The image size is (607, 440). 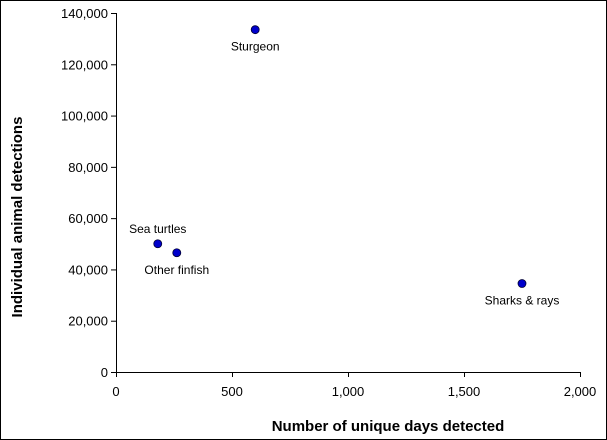 I want to click on data-point-label: Sharks & rays, so click(x=522, y=301).